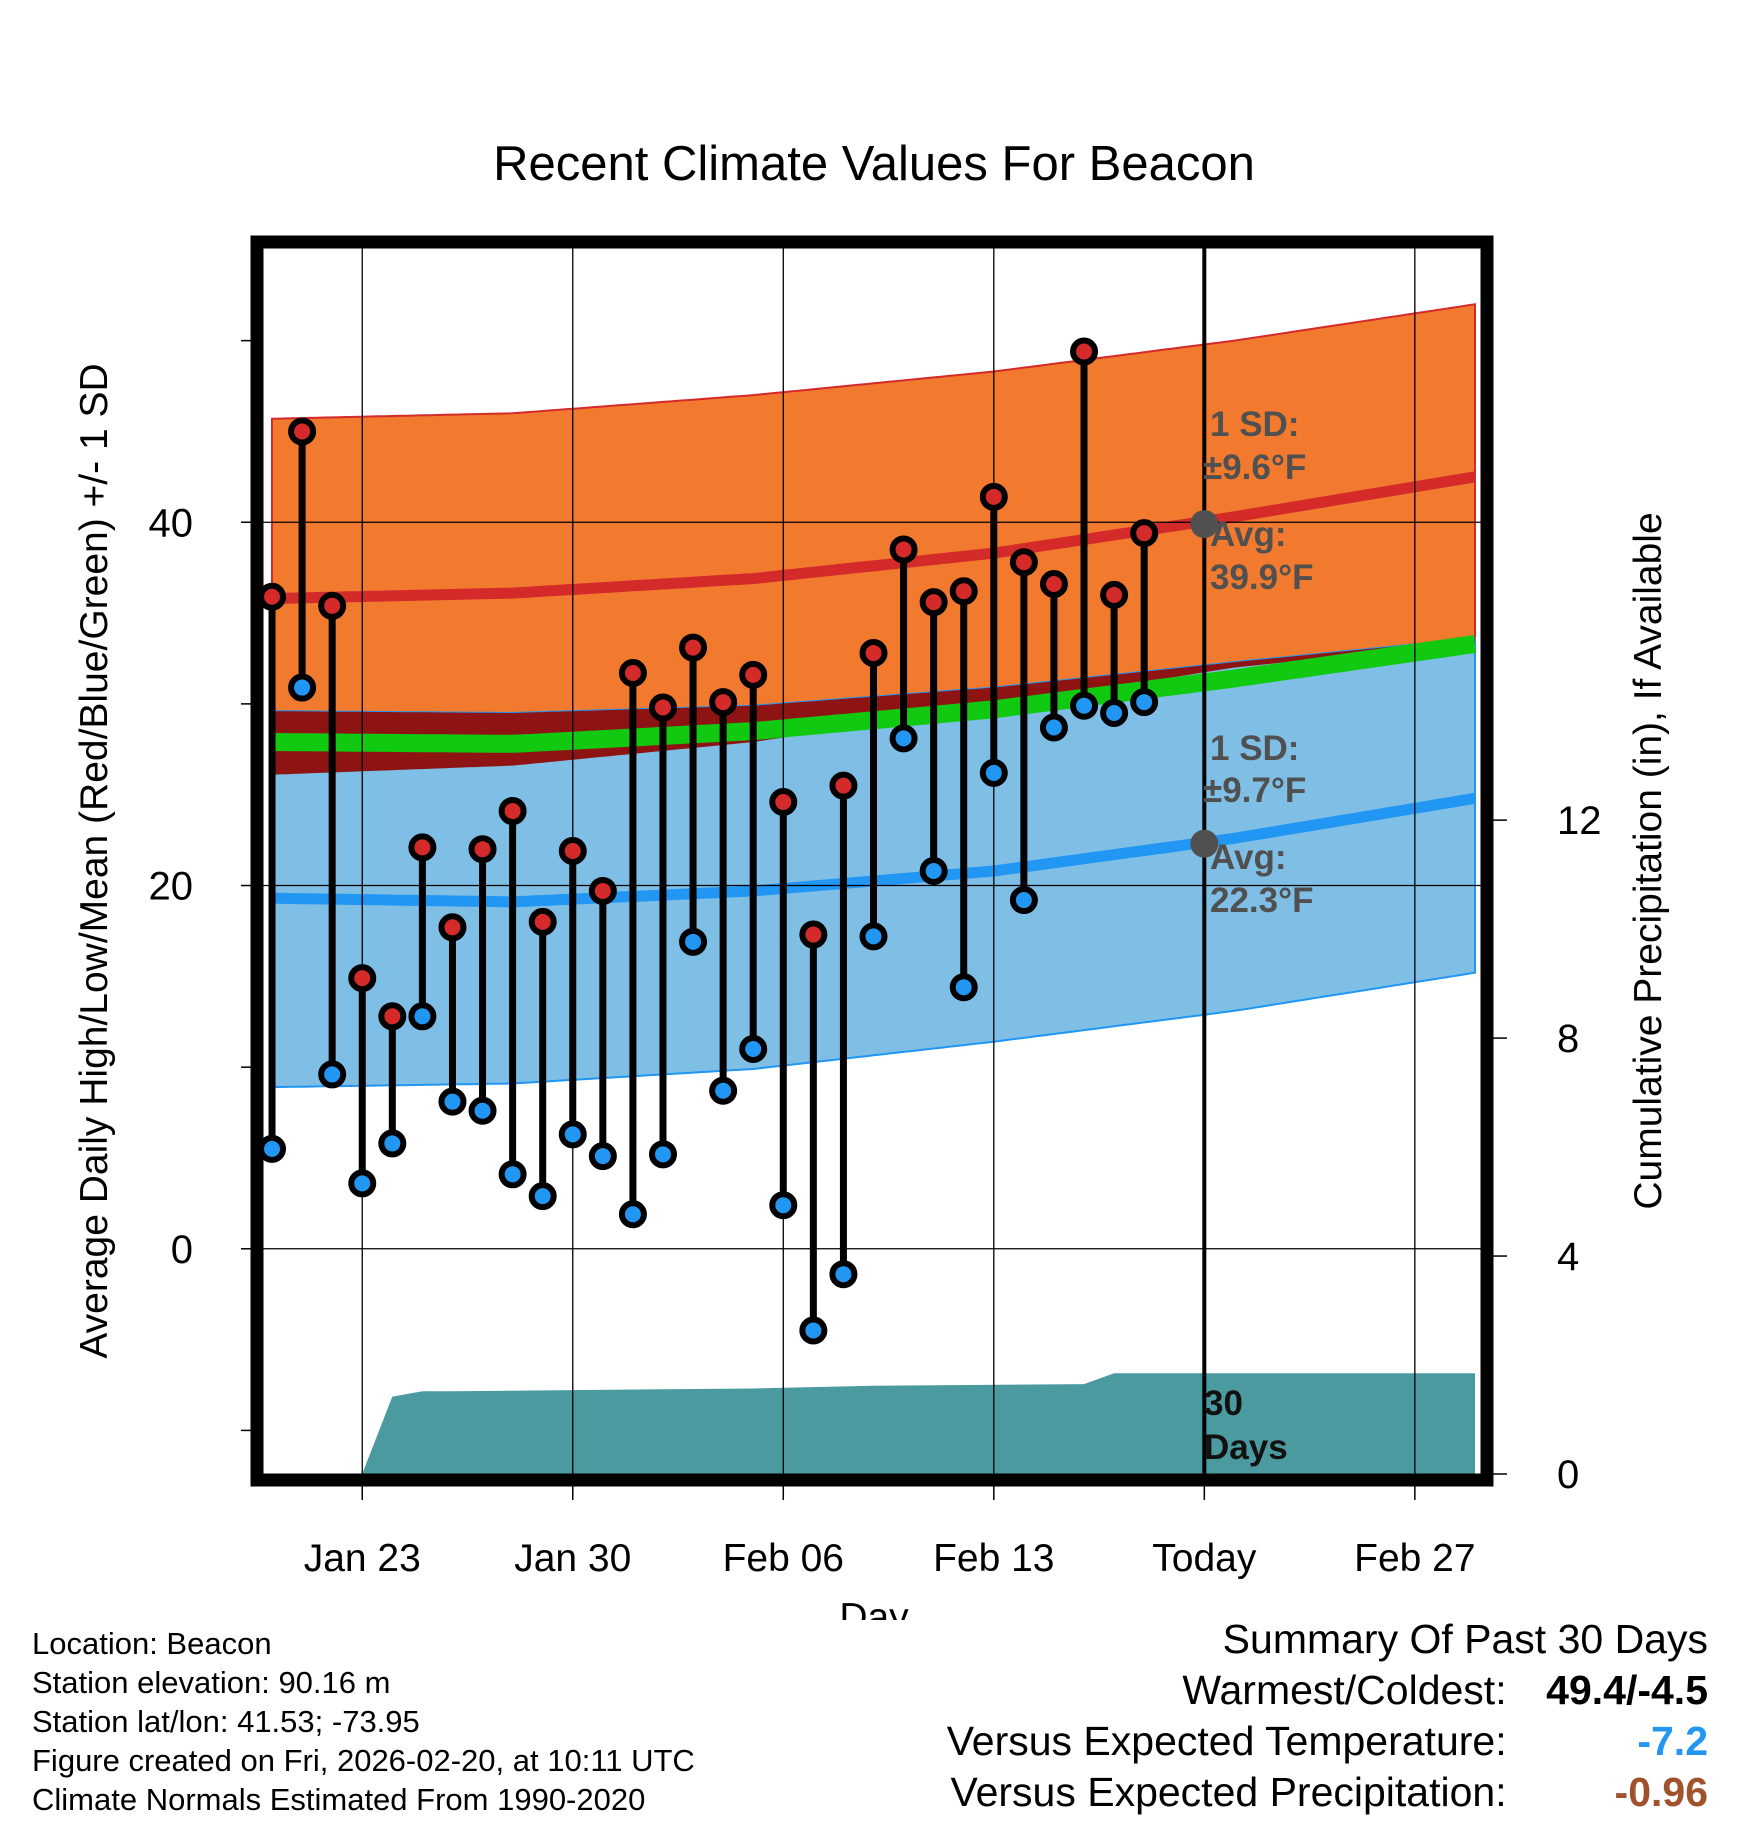 This screenshot has width=1748, height=1828. What do you see at coordinates (182, 1250) in the screenshot?
I see `y-tick-label: 0` at bounding box center [182, 1250].